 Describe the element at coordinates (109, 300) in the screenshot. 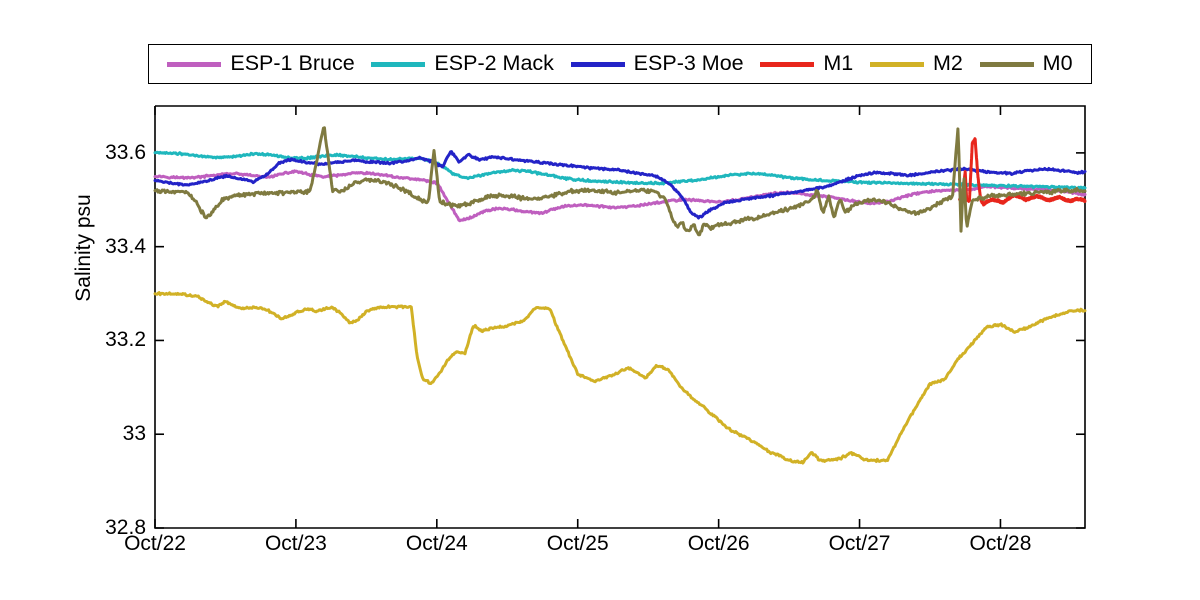

I see `y-axis-ticks: 32.8 33 33.2 33.4 33.6` at that location.